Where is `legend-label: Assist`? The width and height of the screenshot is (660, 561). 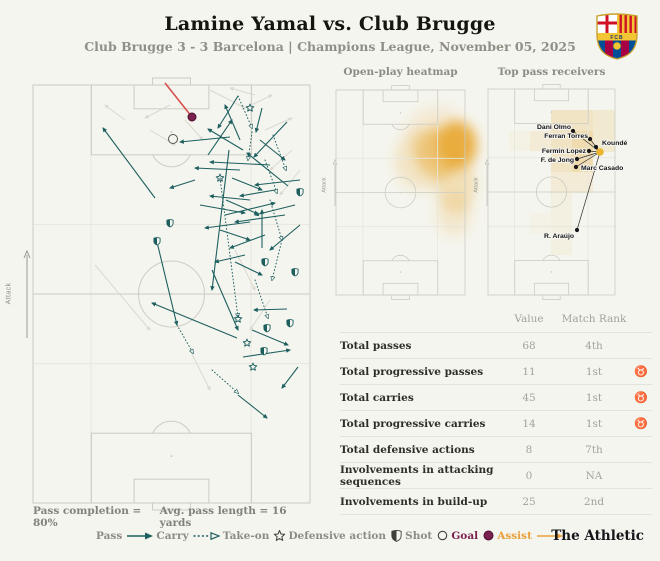
legend-label: Assist is located at coordinates (514, 535).